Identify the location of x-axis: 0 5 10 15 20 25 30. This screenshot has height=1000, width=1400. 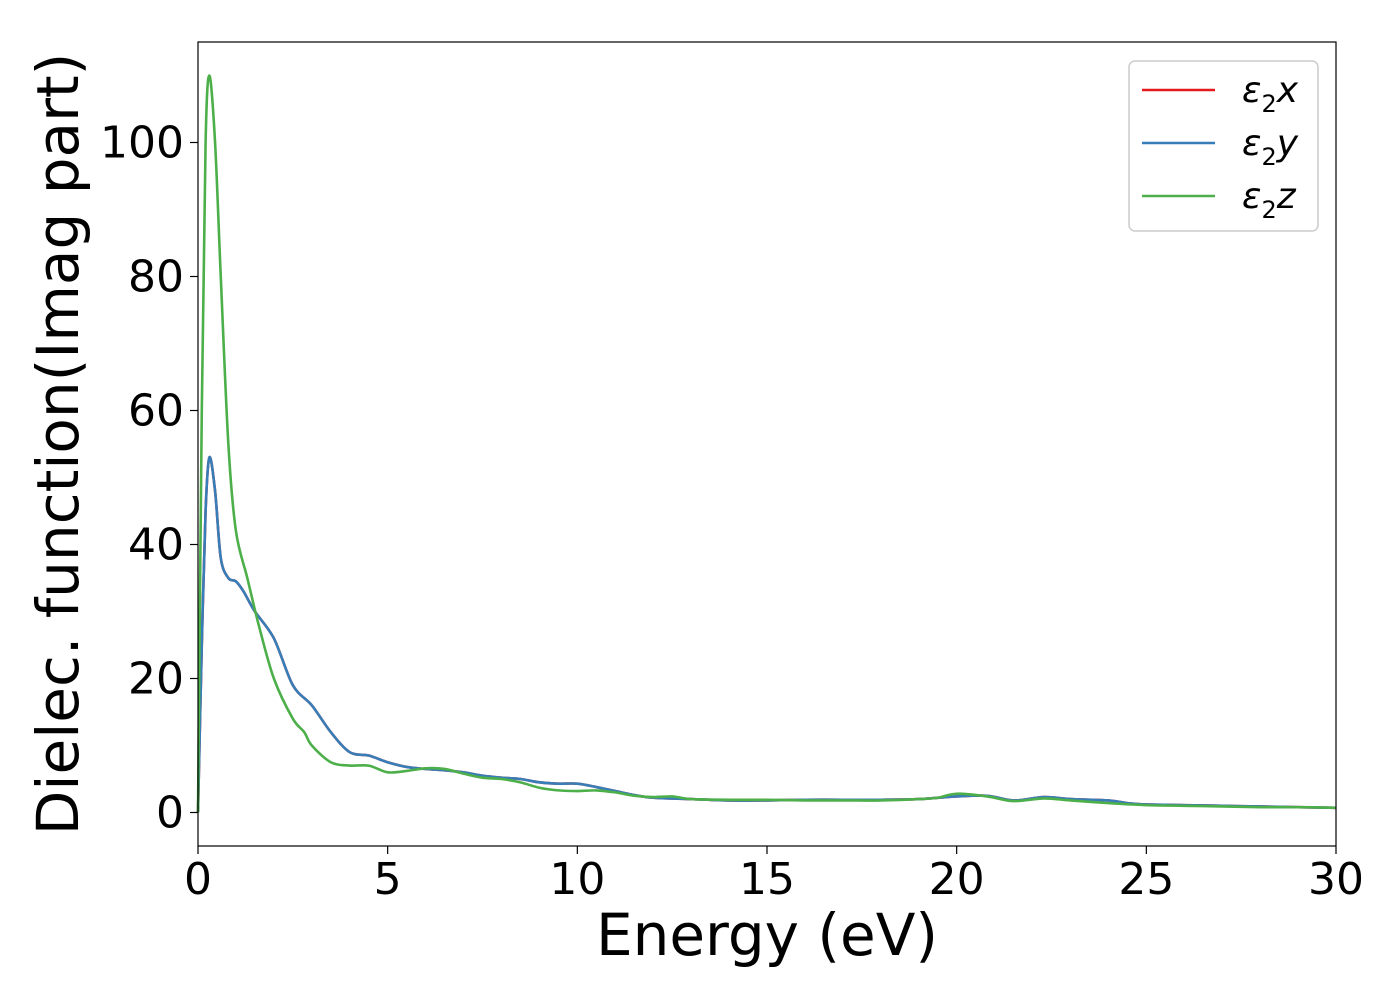
(774, 875).